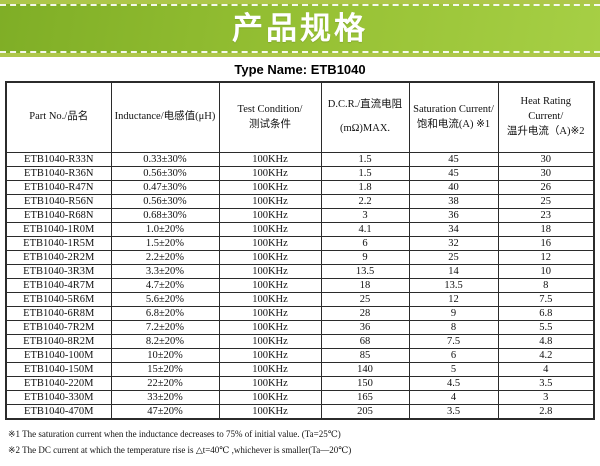 This screenshot has height=466, width=600. I want to click on col-header-inductance-label: Inductance/电感值(μH), so click(165, 117).